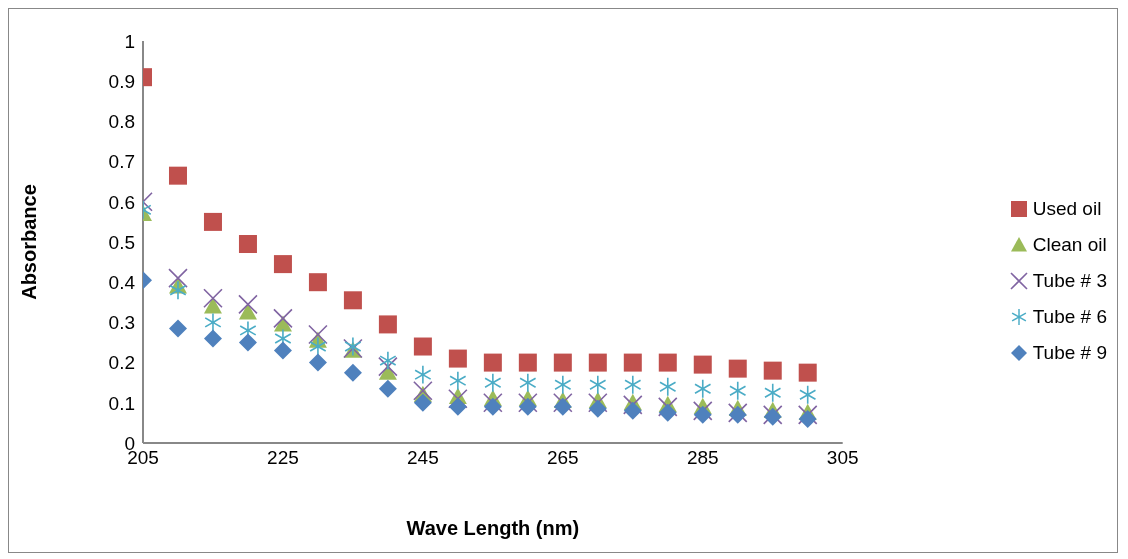  I want to click on x-tick-label: 265, so click(562, 458).